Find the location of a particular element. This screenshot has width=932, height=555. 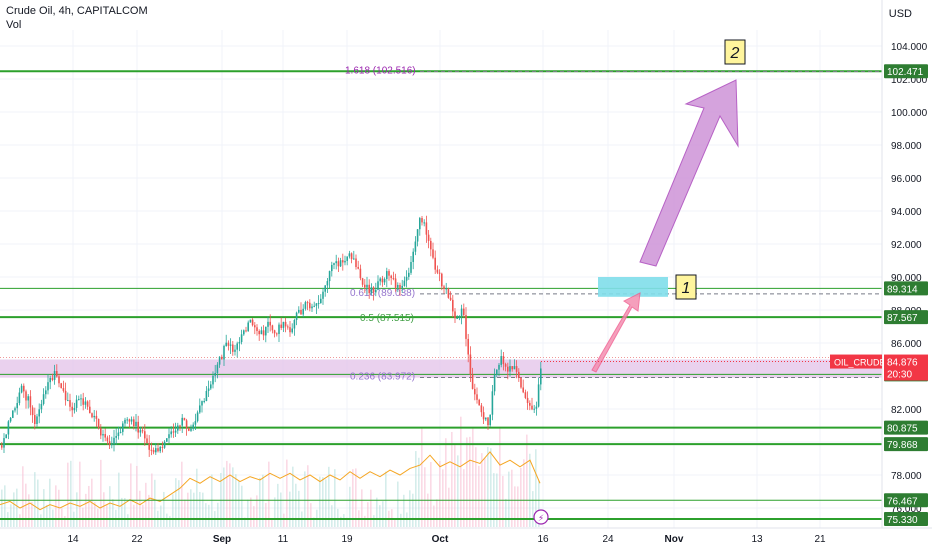

level-price-tag-text: 89.314 is located at coordinates (902, 289).